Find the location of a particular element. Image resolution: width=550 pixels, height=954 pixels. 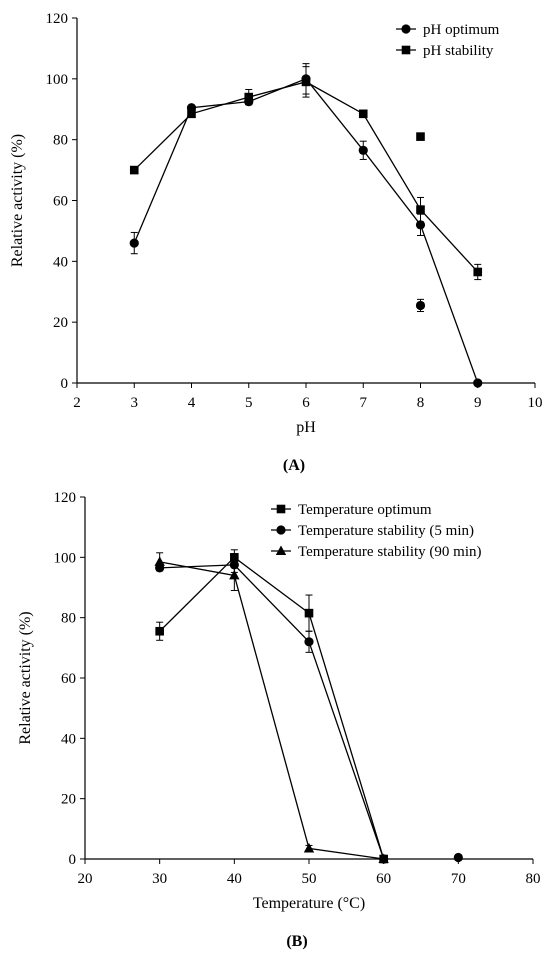

panel-label: (A) is located at coordinates (294, 465).